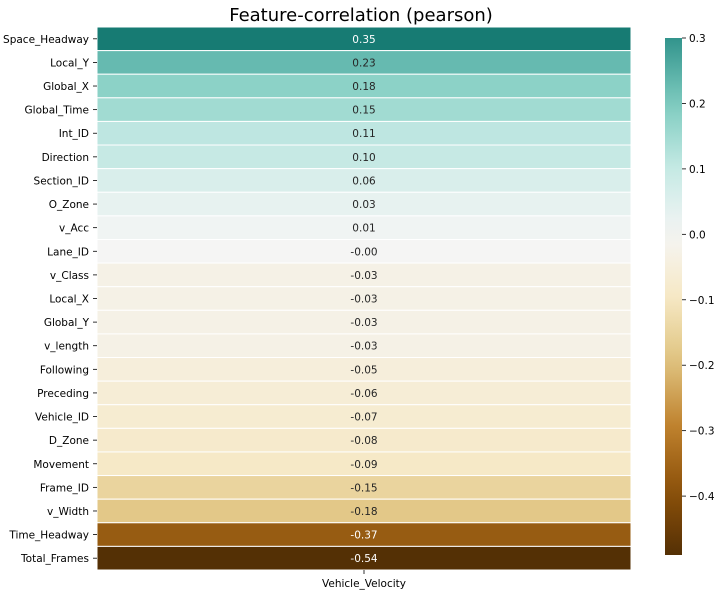 Image resolution: width=720 pixels, height=599 pixels. I want to click on cell-value-label: 0.06, so click(364, 181).